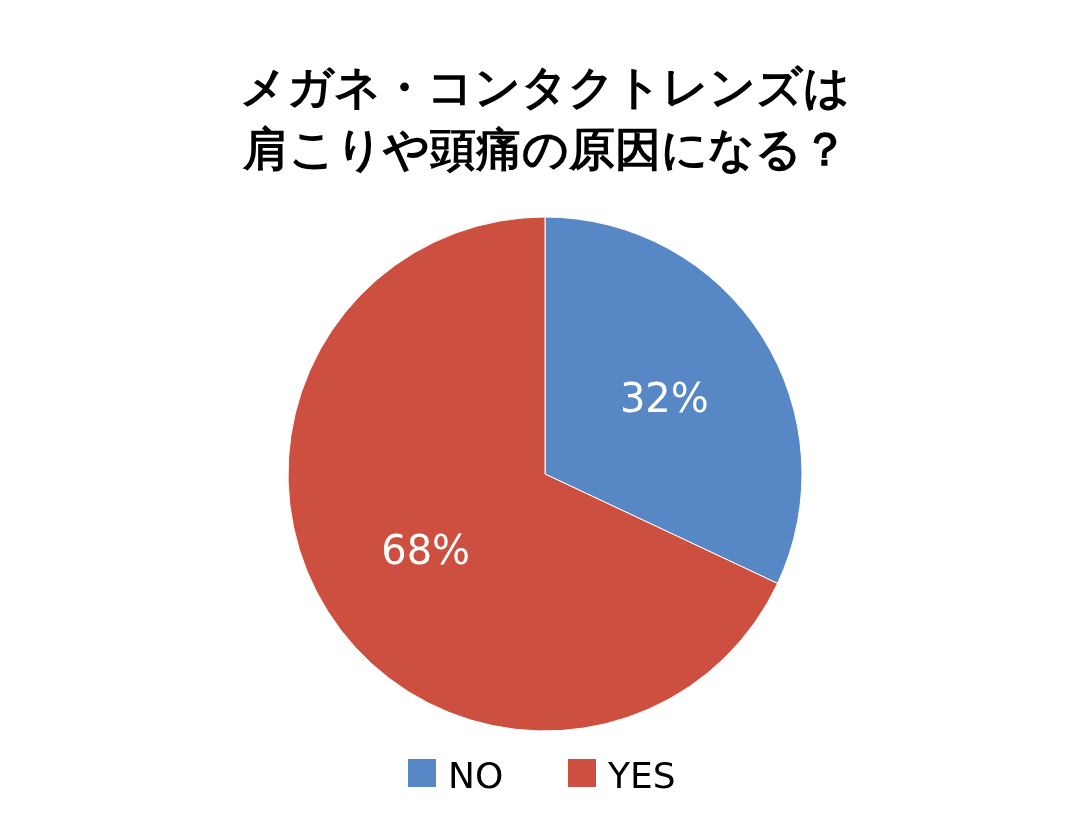  I want to click on chart-title: メガネ・コンタクトレンズは肩こりや頭痛の原因になる？, so click(545, 118).